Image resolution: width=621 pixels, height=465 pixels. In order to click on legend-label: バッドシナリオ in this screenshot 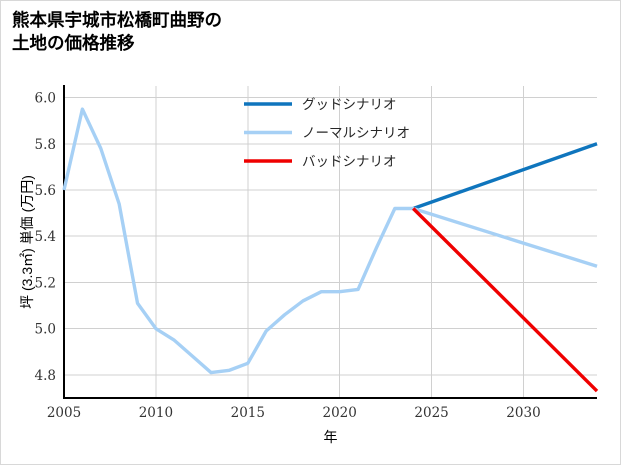, I will do `click(349, 161)`.